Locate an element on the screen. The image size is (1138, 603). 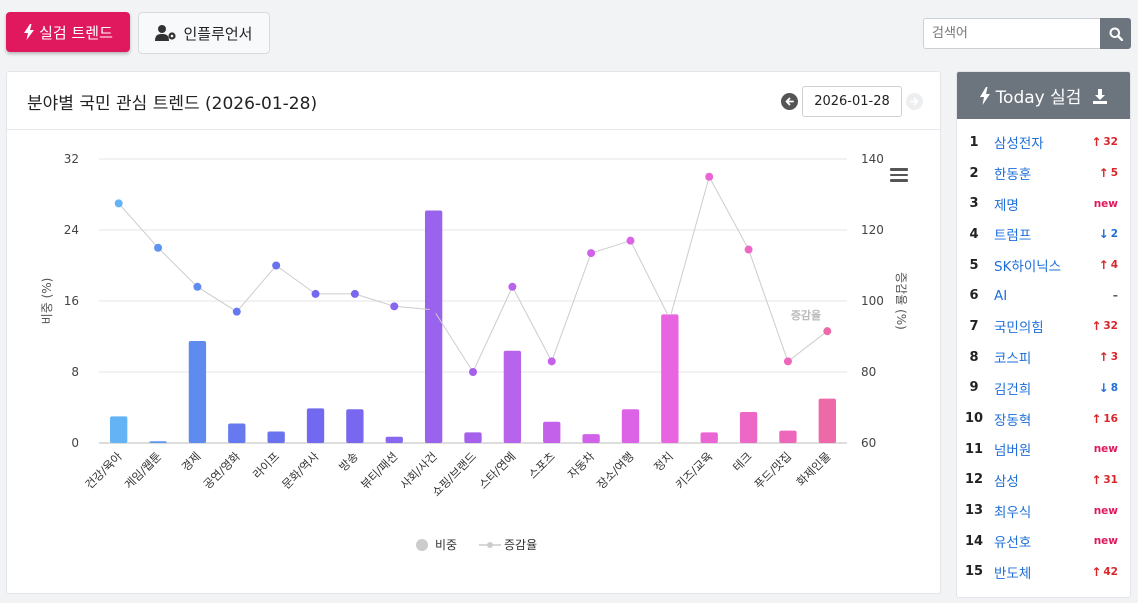
rank-change-value: 32 is located at coordinates (1110, 326).